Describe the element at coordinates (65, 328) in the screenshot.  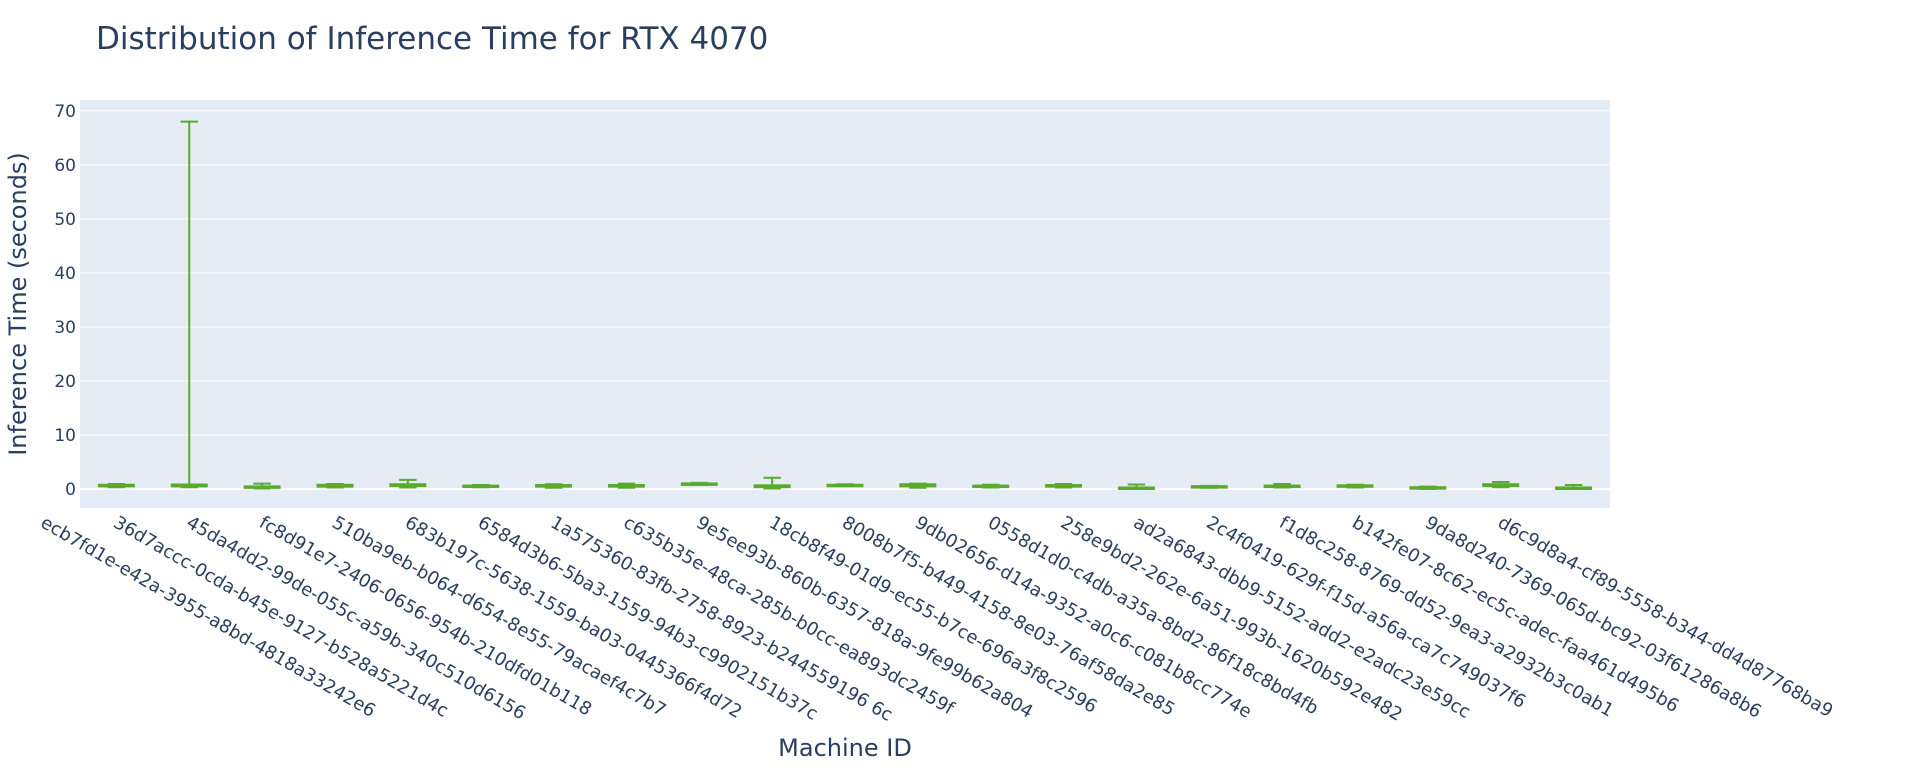
I see `y-tick-label: 30` at that location.